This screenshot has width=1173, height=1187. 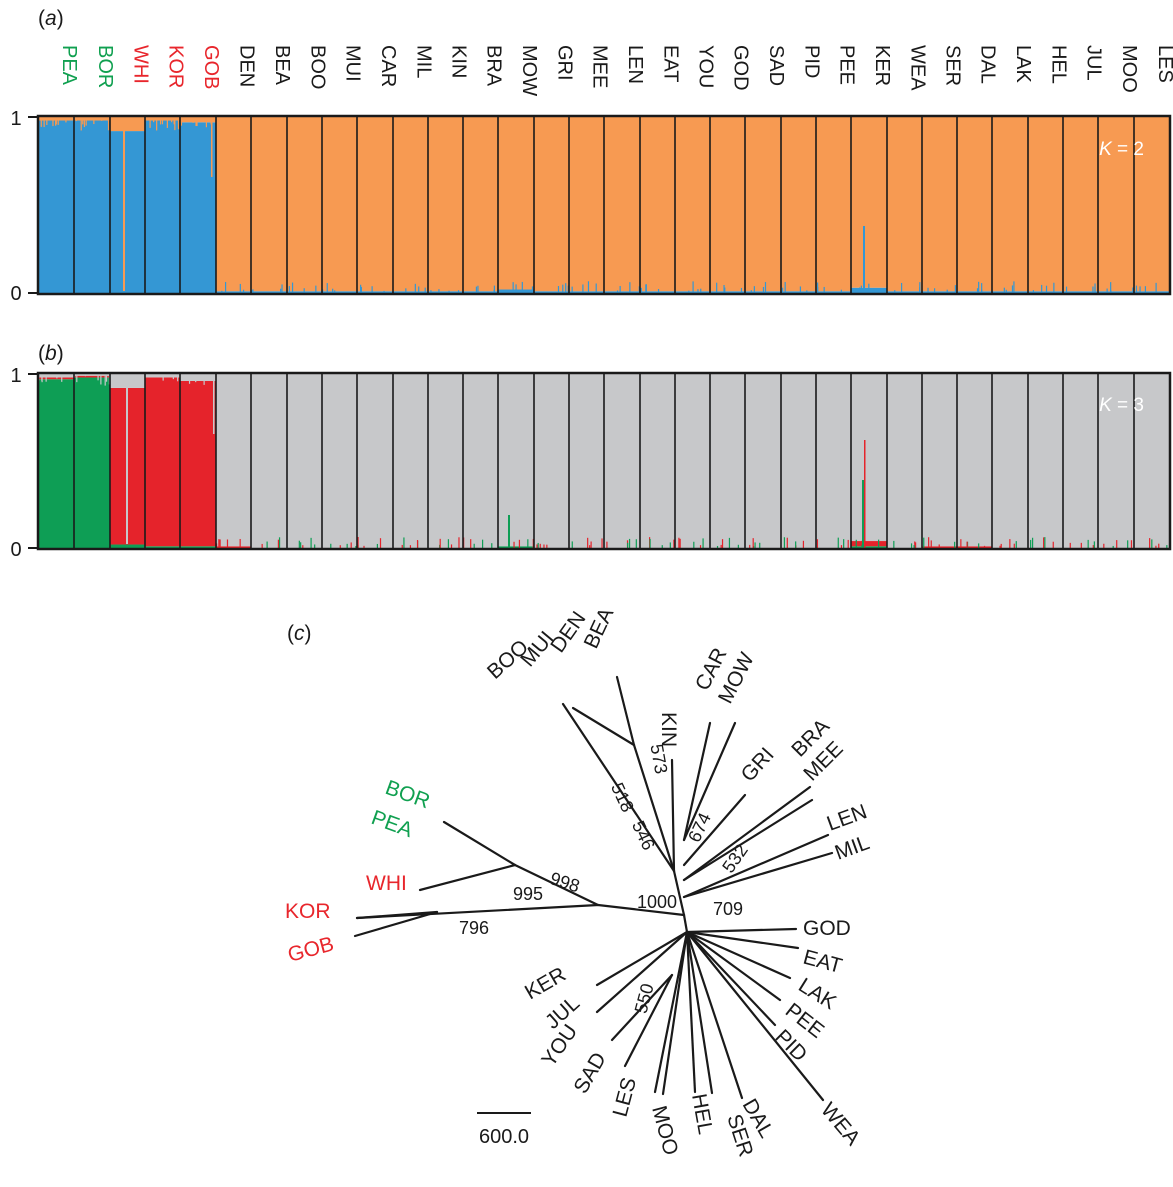 I want to click on spike-b-whi, so click(x=127, y=459).